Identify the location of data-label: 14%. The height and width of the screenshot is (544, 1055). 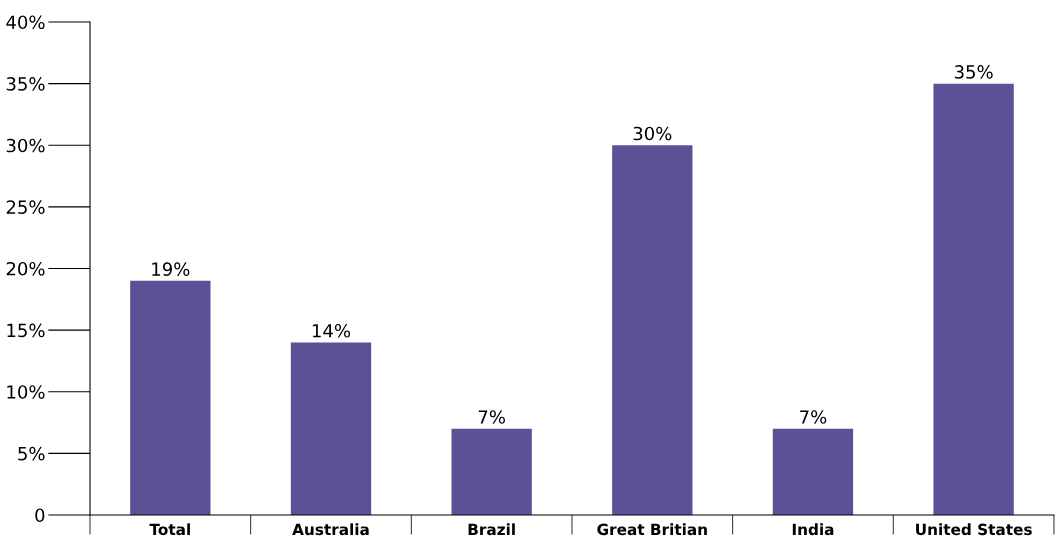
(331, 330).